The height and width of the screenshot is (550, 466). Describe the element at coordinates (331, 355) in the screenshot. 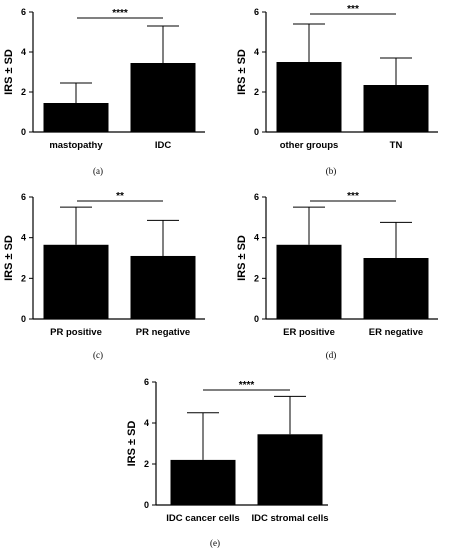

I see `panel-caption: (d)` at that location.